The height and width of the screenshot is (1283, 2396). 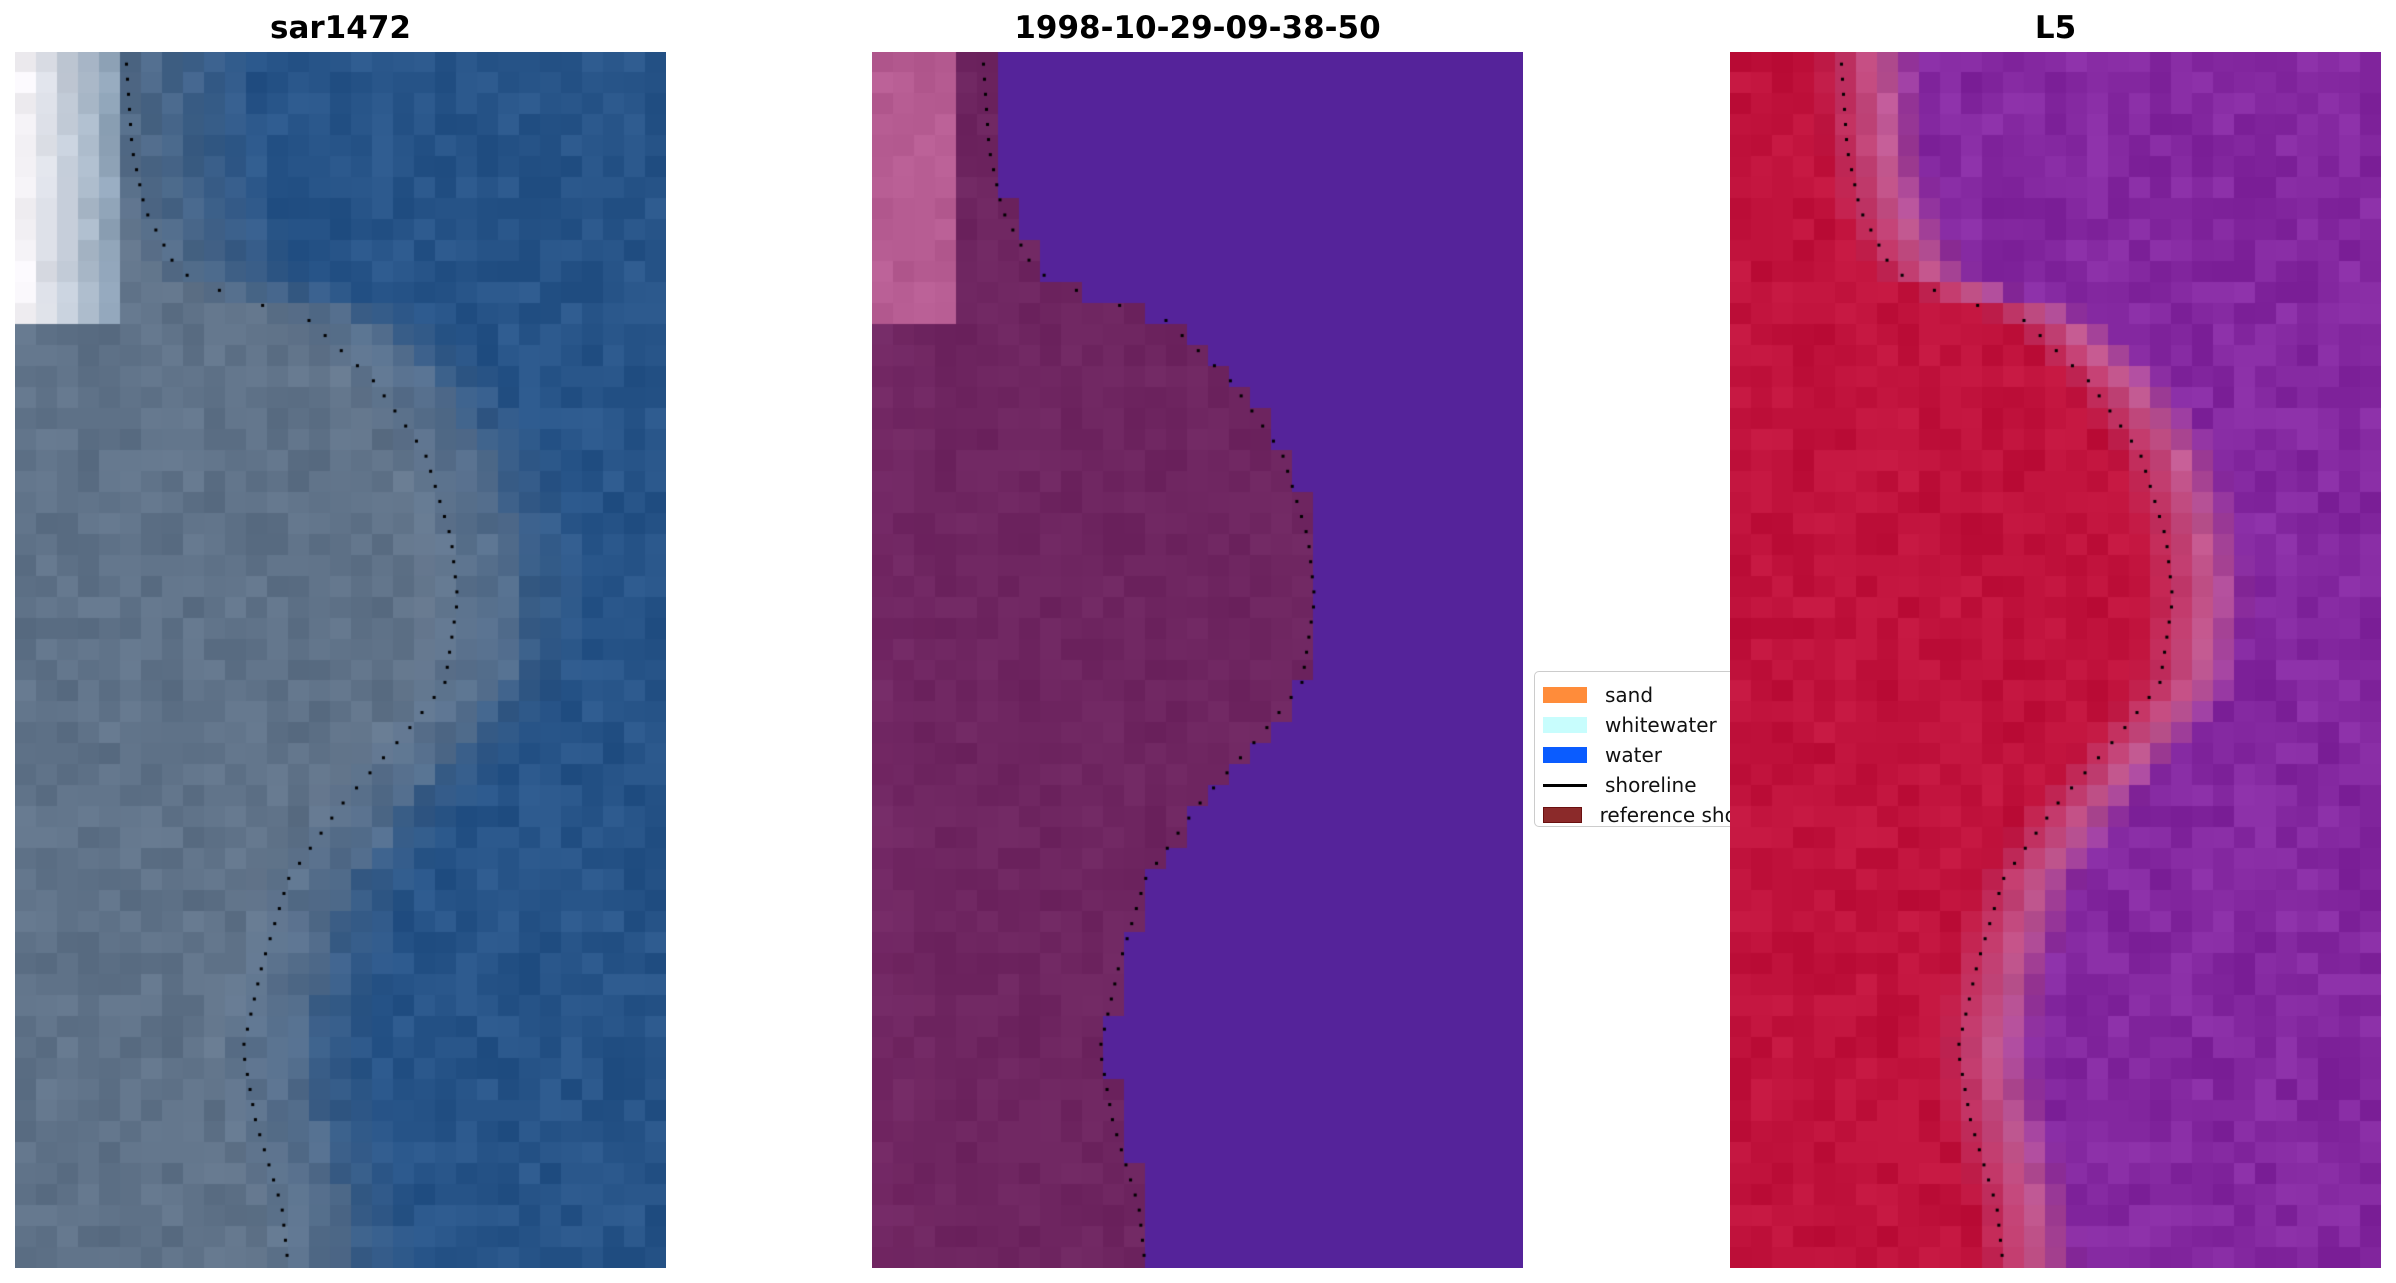 I want to click on legend-label: water, so click(x=1633, y=755).